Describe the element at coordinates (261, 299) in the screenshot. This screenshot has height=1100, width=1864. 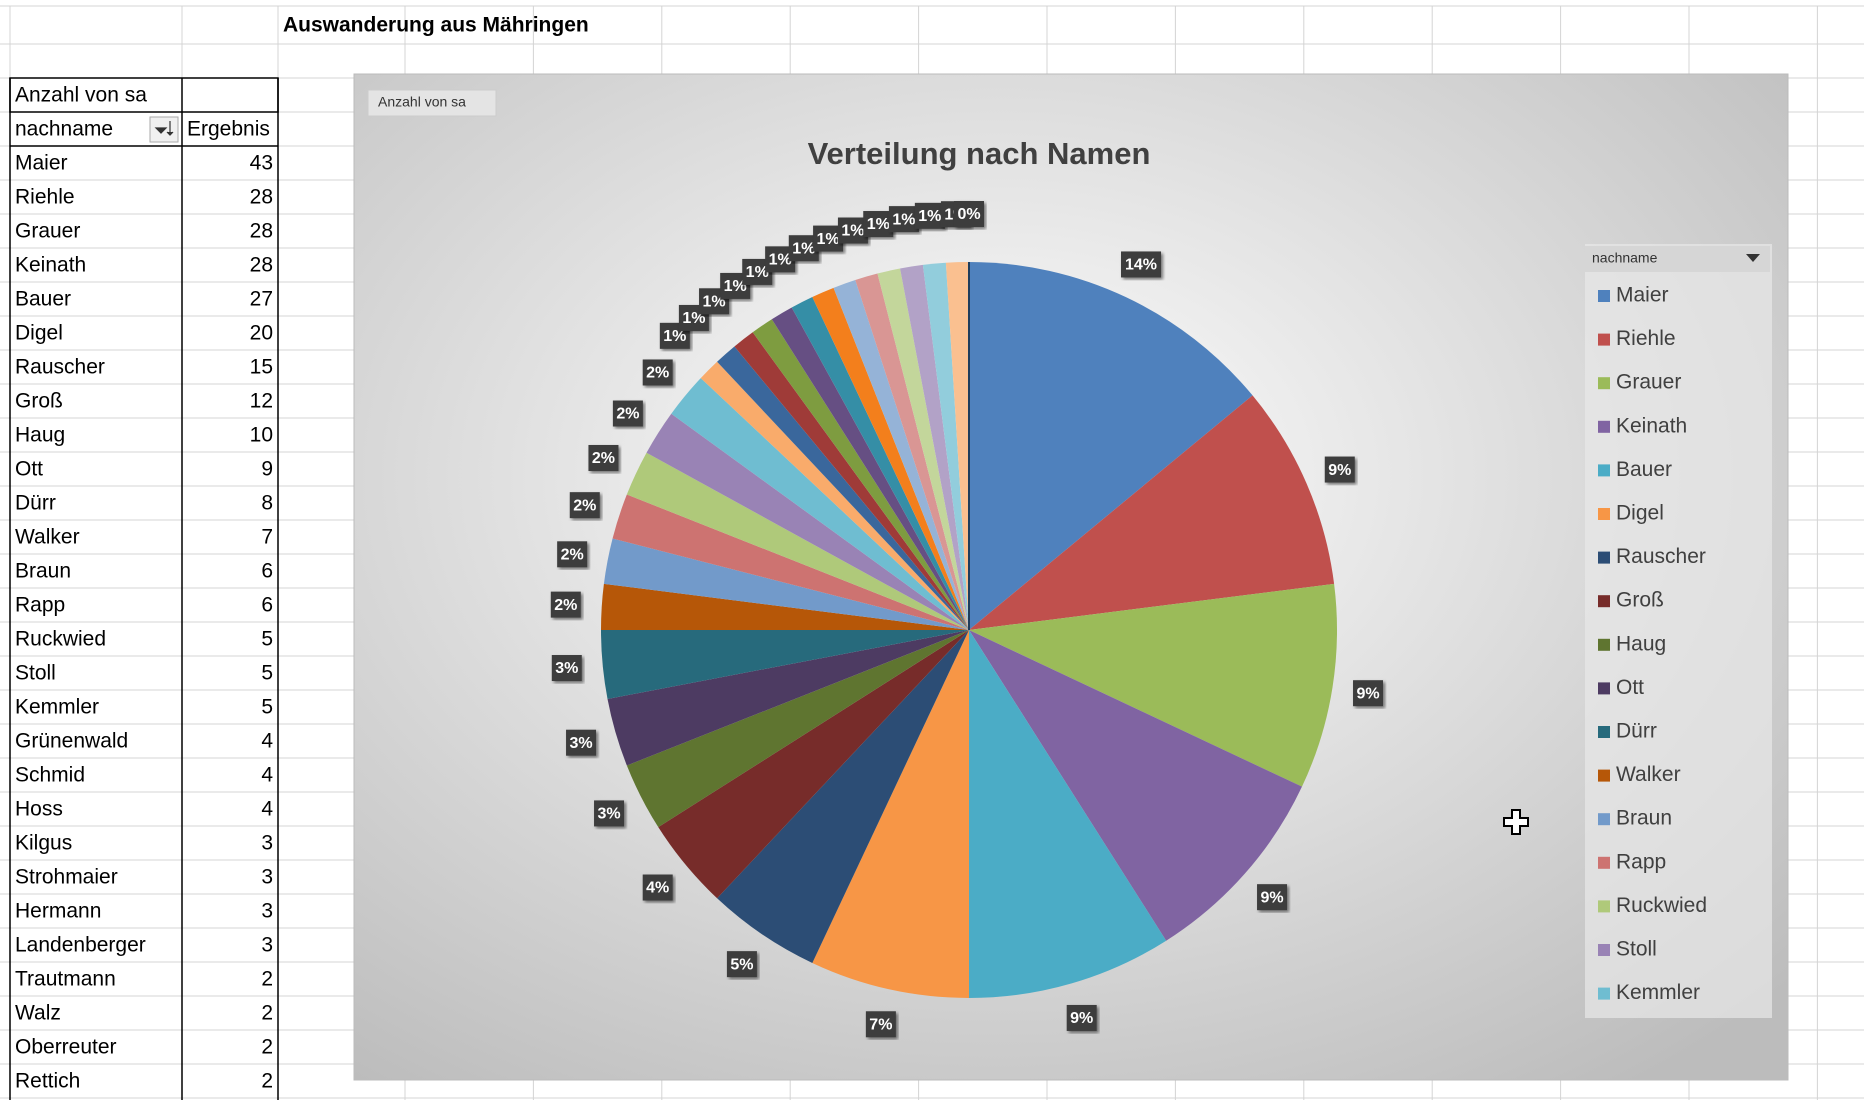
I see `row-count: 27` at that location.